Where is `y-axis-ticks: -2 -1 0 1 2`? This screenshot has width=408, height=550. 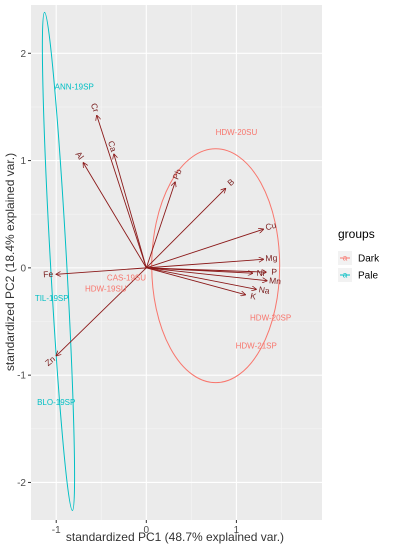
y-axis-ticks: -2 -1 0 1 2 is located at coordinates (24, 269).